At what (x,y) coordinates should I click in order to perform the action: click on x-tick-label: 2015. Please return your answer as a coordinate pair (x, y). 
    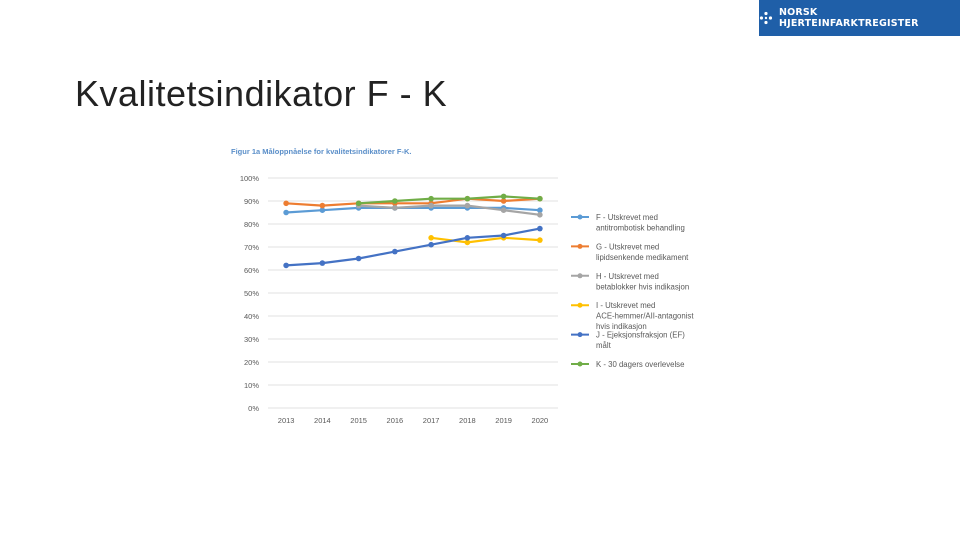
    Looking at the image, I should click on (358, 420).